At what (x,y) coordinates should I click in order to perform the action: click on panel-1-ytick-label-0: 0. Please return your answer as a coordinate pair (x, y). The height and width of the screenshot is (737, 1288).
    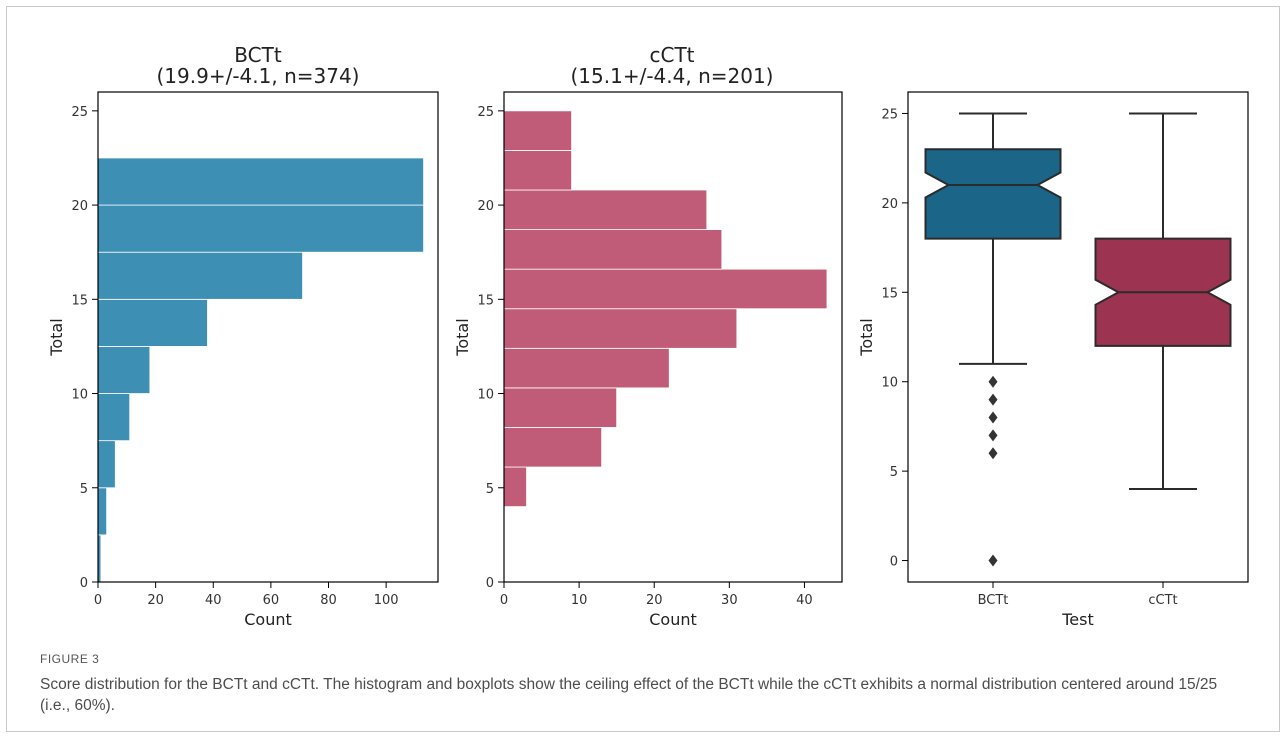
    Looking at the image, I should click on (84, 583).